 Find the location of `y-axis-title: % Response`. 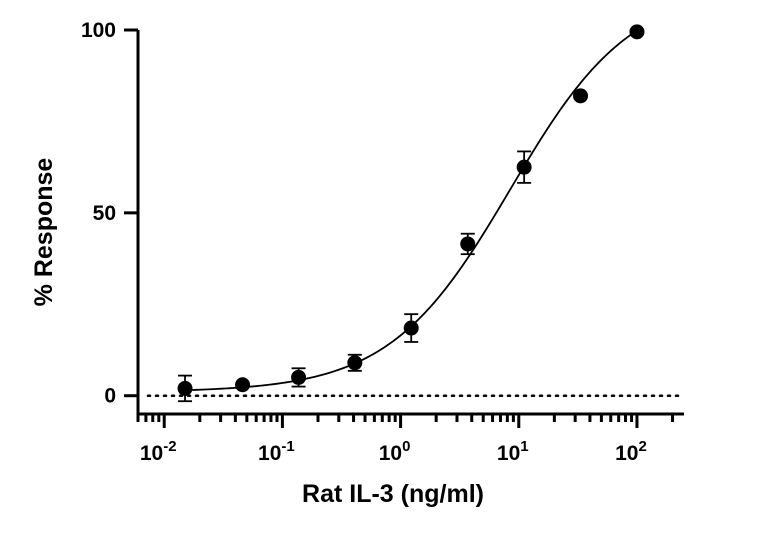

y-axis-title: % Response is located at coordinates (44, 232).